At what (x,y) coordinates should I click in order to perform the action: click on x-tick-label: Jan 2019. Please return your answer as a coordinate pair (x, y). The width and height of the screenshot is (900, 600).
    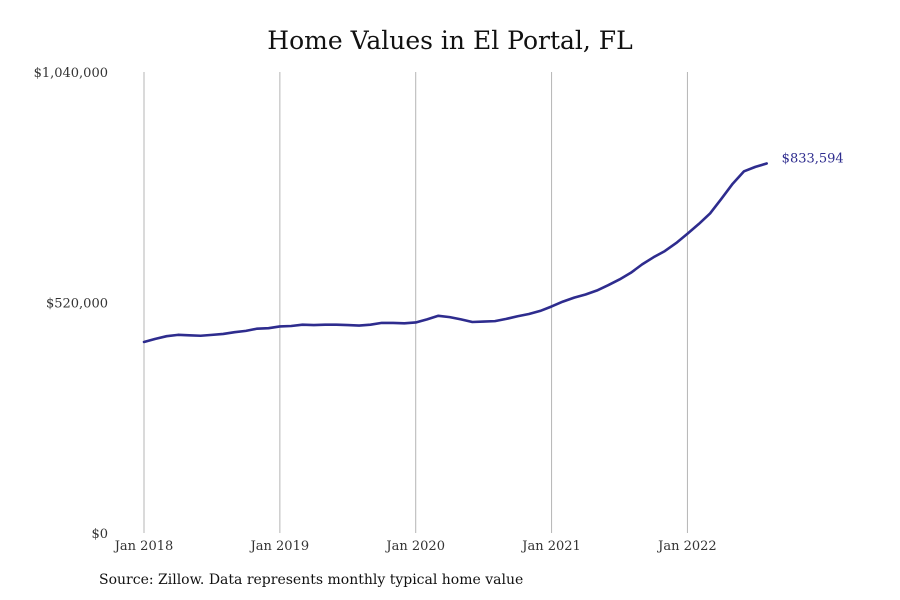
    Looking at the image, I should click on (279, 546).